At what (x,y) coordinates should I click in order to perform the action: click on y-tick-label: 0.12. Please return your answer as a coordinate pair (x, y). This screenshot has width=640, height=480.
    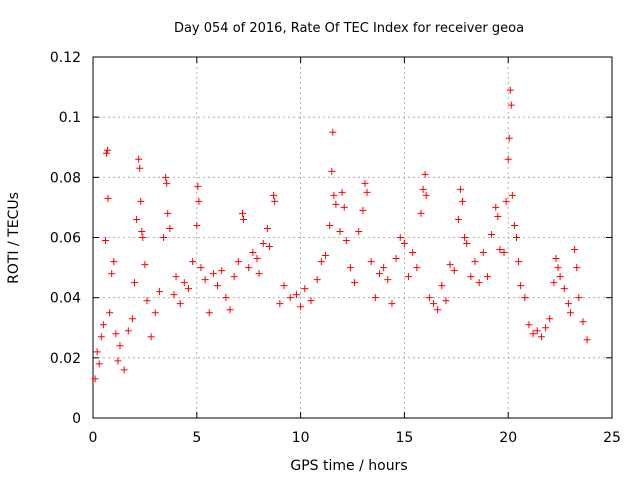
    Looking at the image, I should click on (65, 58).